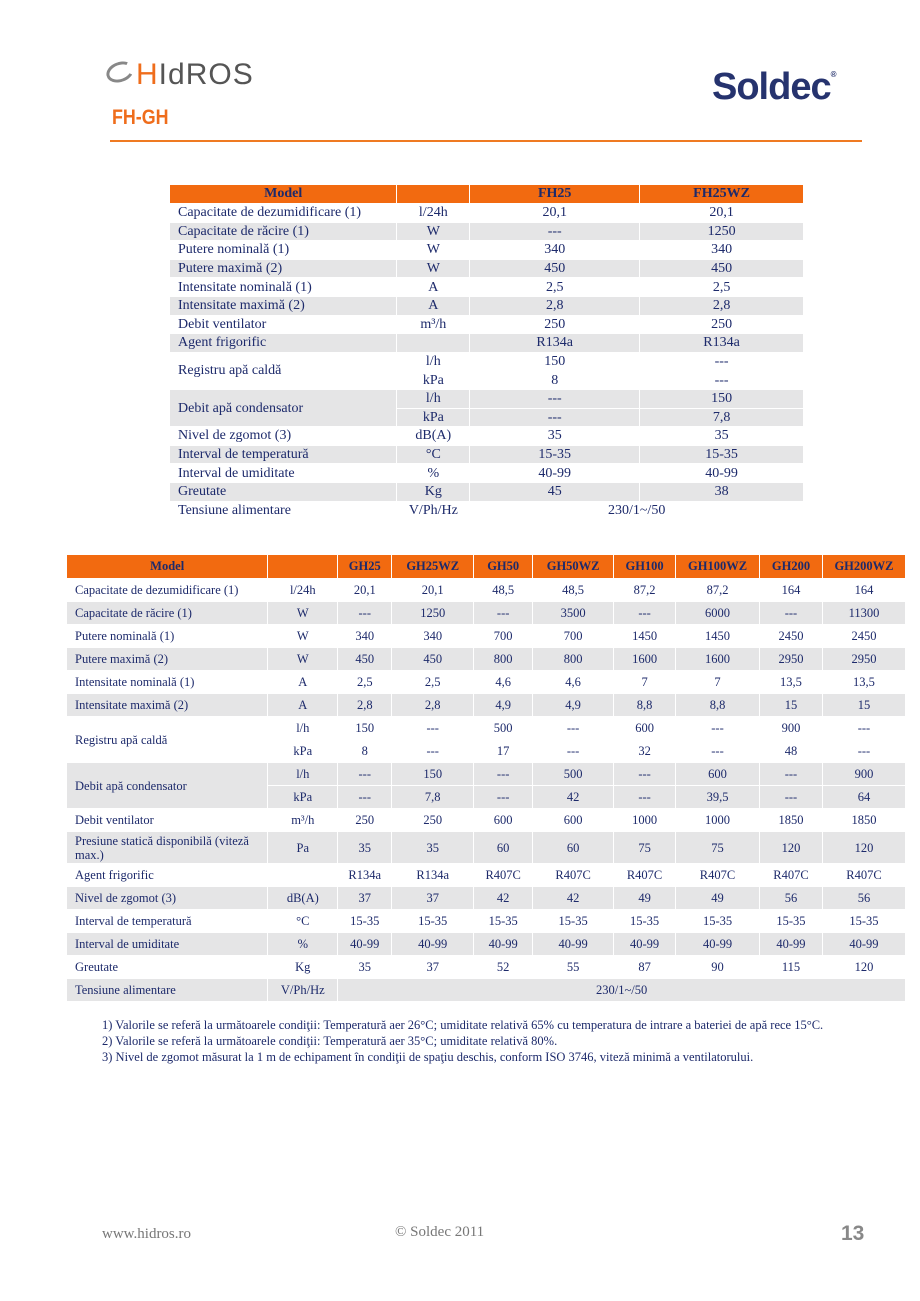 The height and width of the screenshot is (1301, 920). Describe the element at coordinates (487, 250) in the screenshot. I see `table-row: Putere nominală (1) W 340 340` at that location.